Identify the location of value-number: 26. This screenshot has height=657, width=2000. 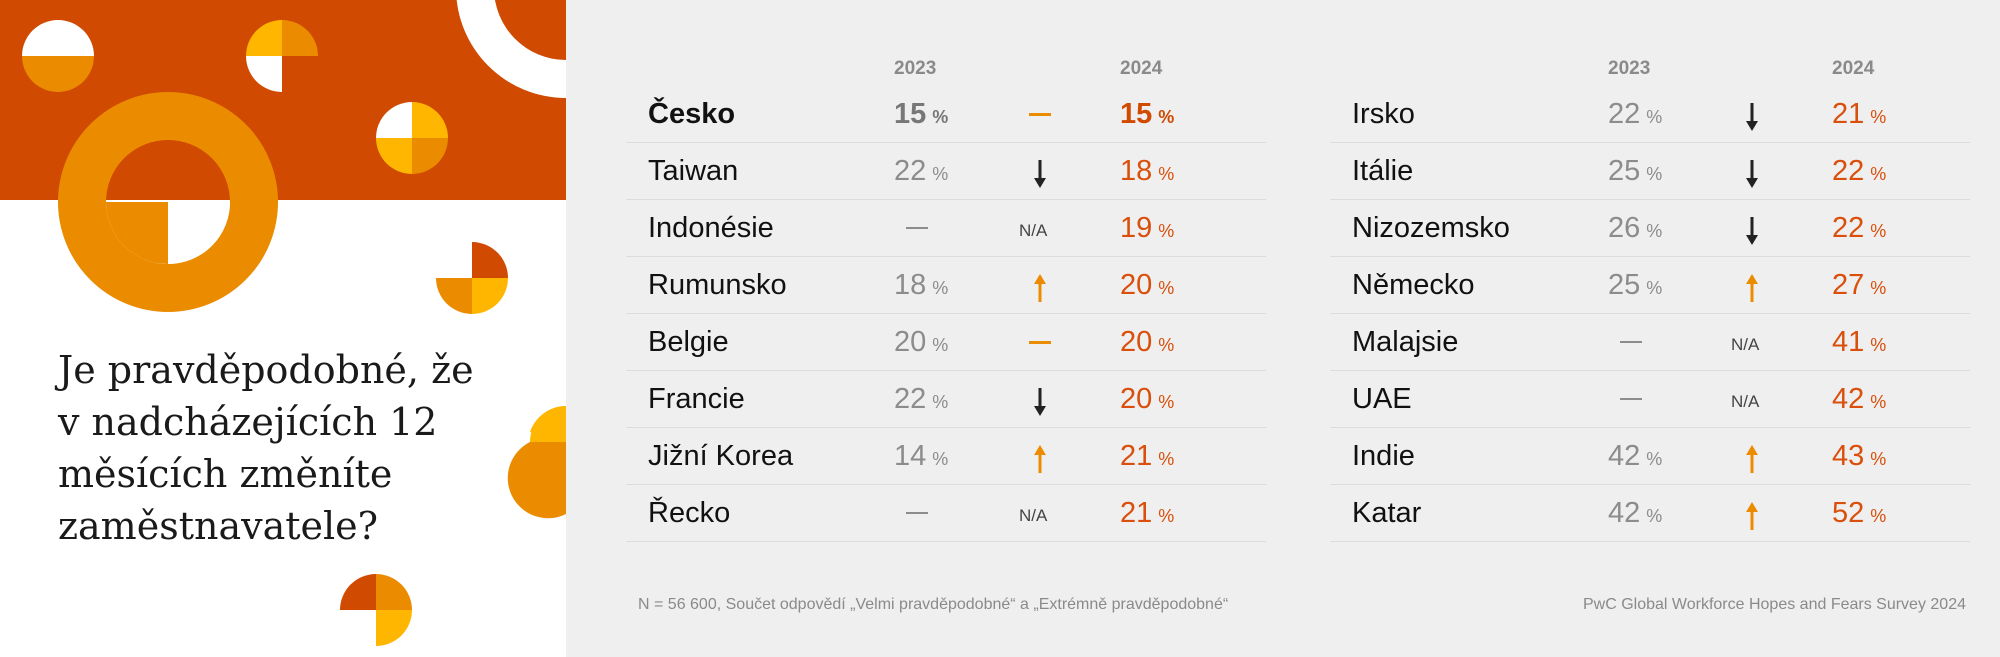
(1624, 228).